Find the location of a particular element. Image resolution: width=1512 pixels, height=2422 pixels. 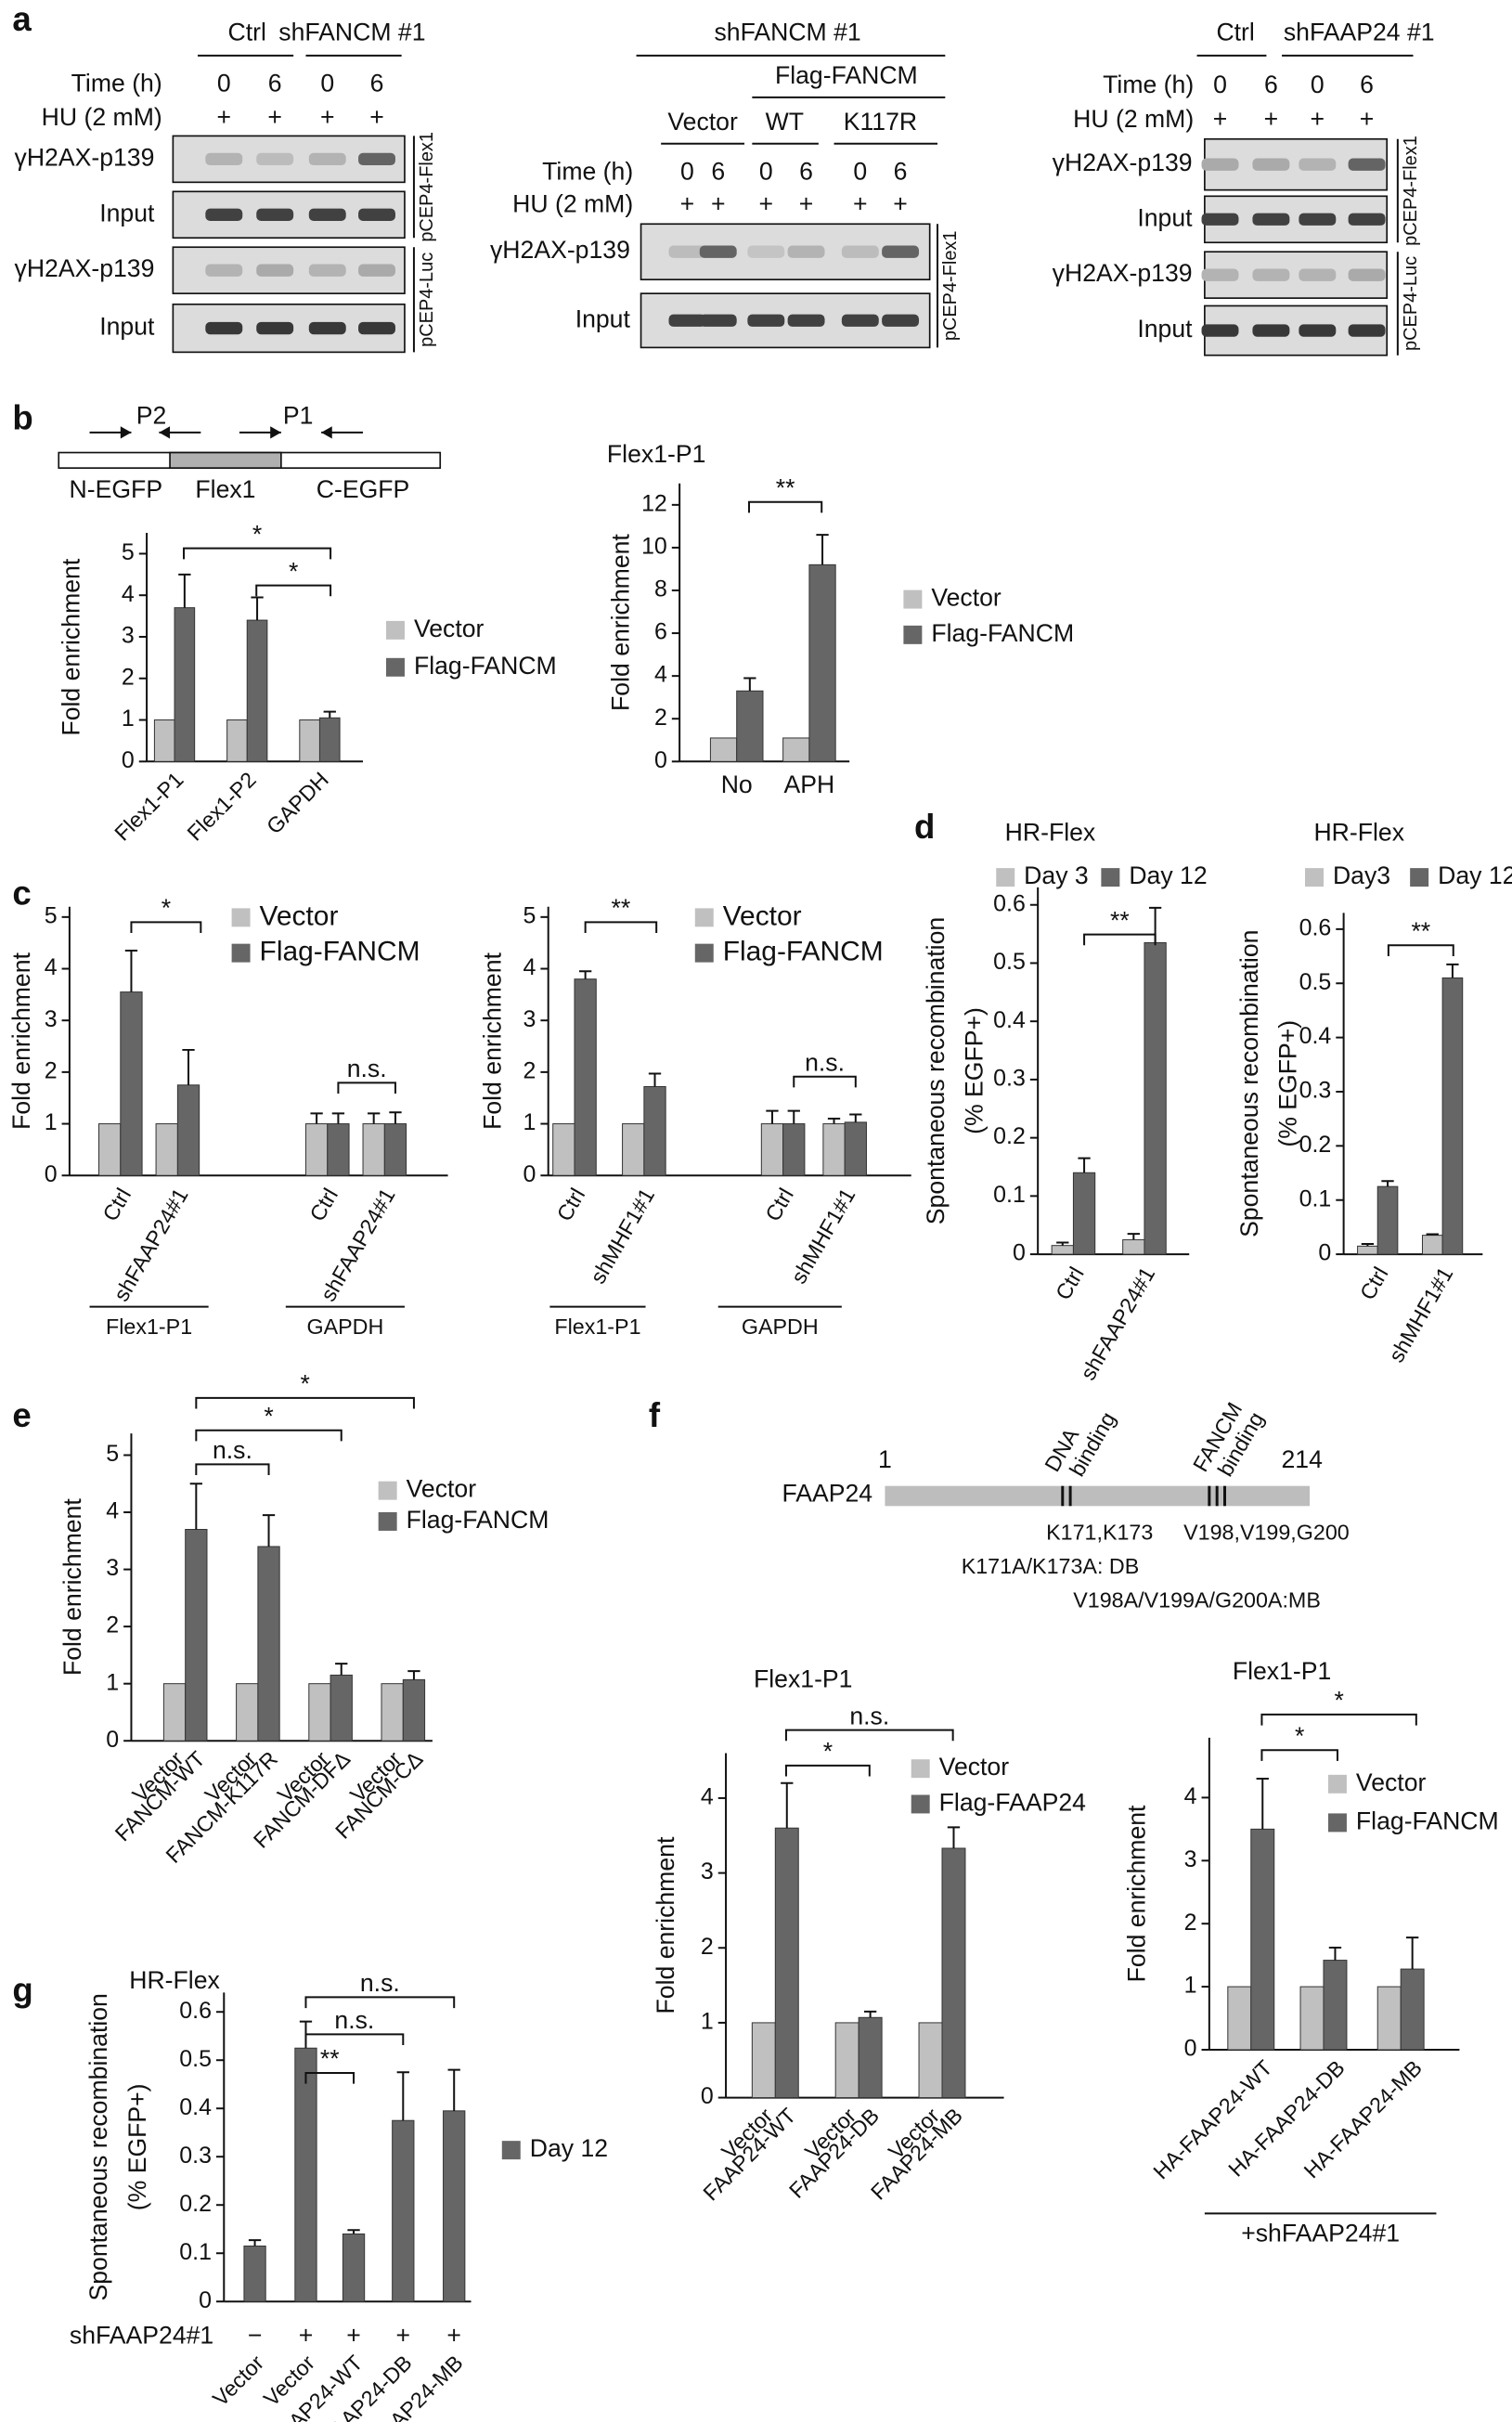

row-label: Input is located at coordinates (603, 318).